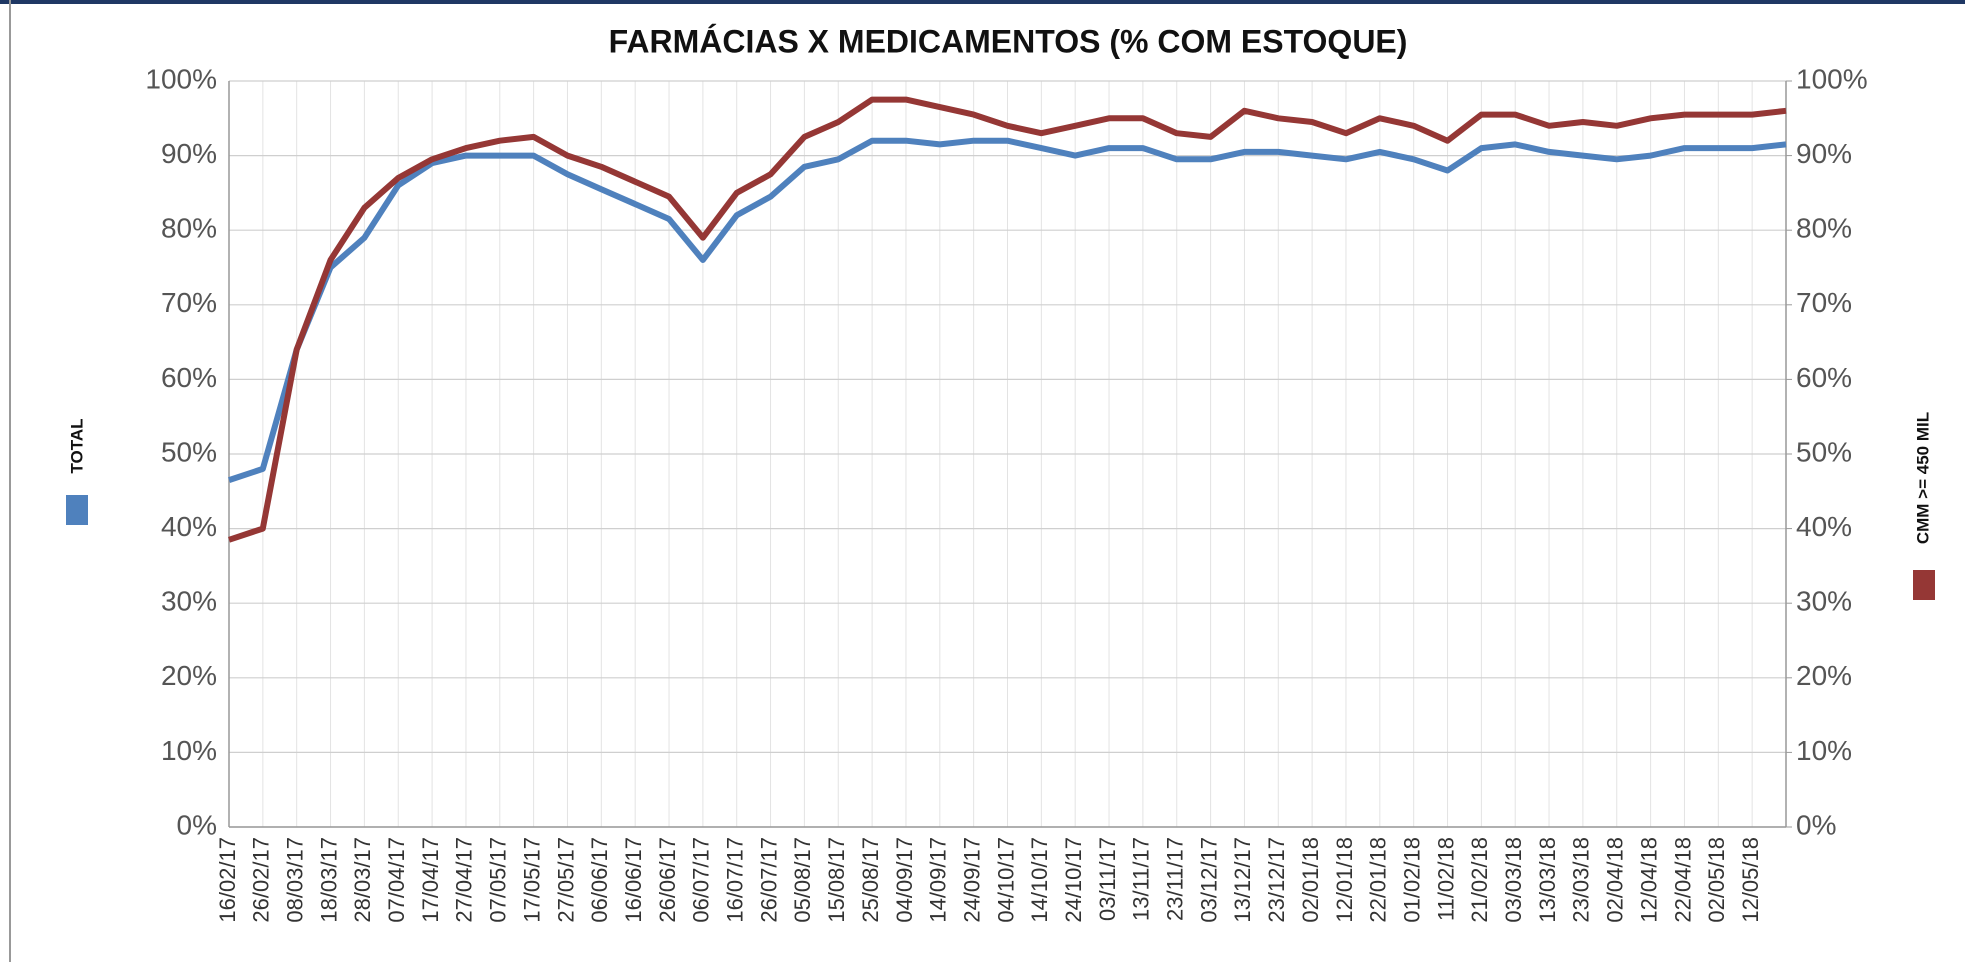  I want to click on x-tick-label: 03/12/17, so click(1208, 880).